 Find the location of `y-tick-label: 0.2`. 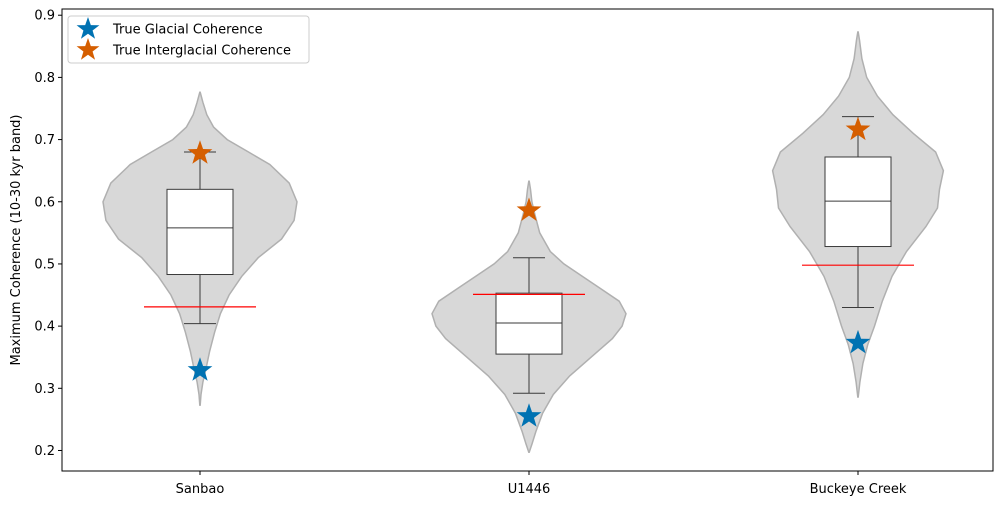

y-tick-label: 0.2 is located at coordinates (44, 451).